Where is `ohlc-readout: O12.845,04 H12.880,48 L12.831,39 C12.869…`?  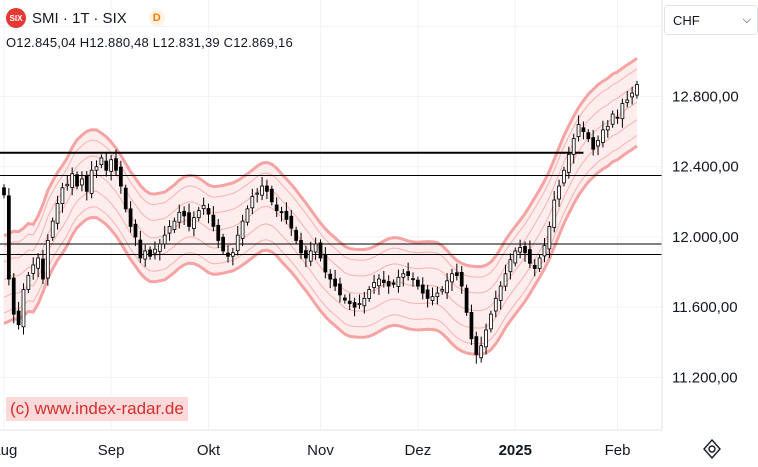 ohlc-readout: O12.845,04 H12.880,48 L12.831,39 C12.869… is located at coordinates (149, 42).